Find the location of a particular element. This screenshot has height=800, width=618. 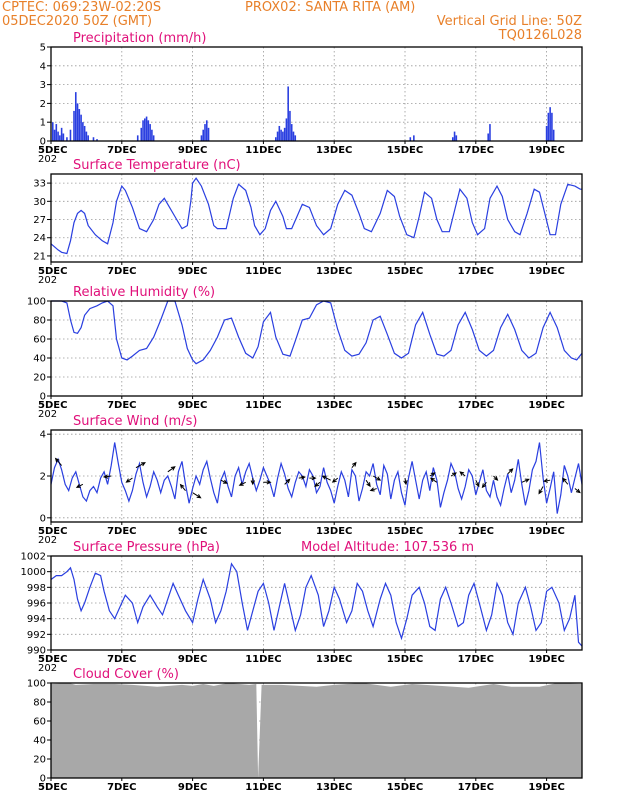

cloud-area is located at coordinates (316, 730).